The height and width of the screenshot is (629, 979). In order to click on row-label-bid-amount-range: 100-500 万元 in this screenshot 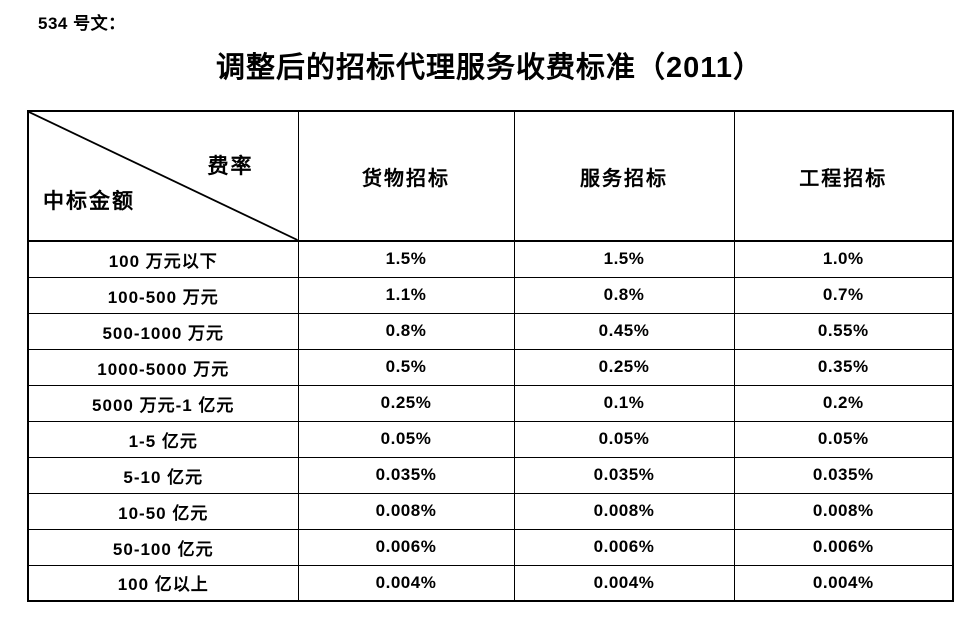, I will do `click(163, 295)`.